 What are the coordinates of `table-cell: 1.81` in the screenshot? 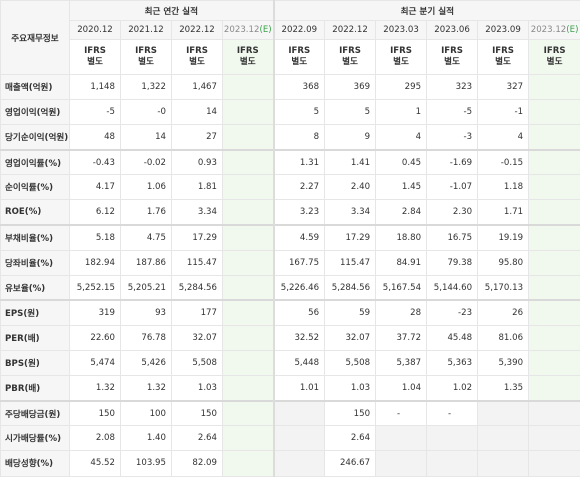 It's located at (197, 187).